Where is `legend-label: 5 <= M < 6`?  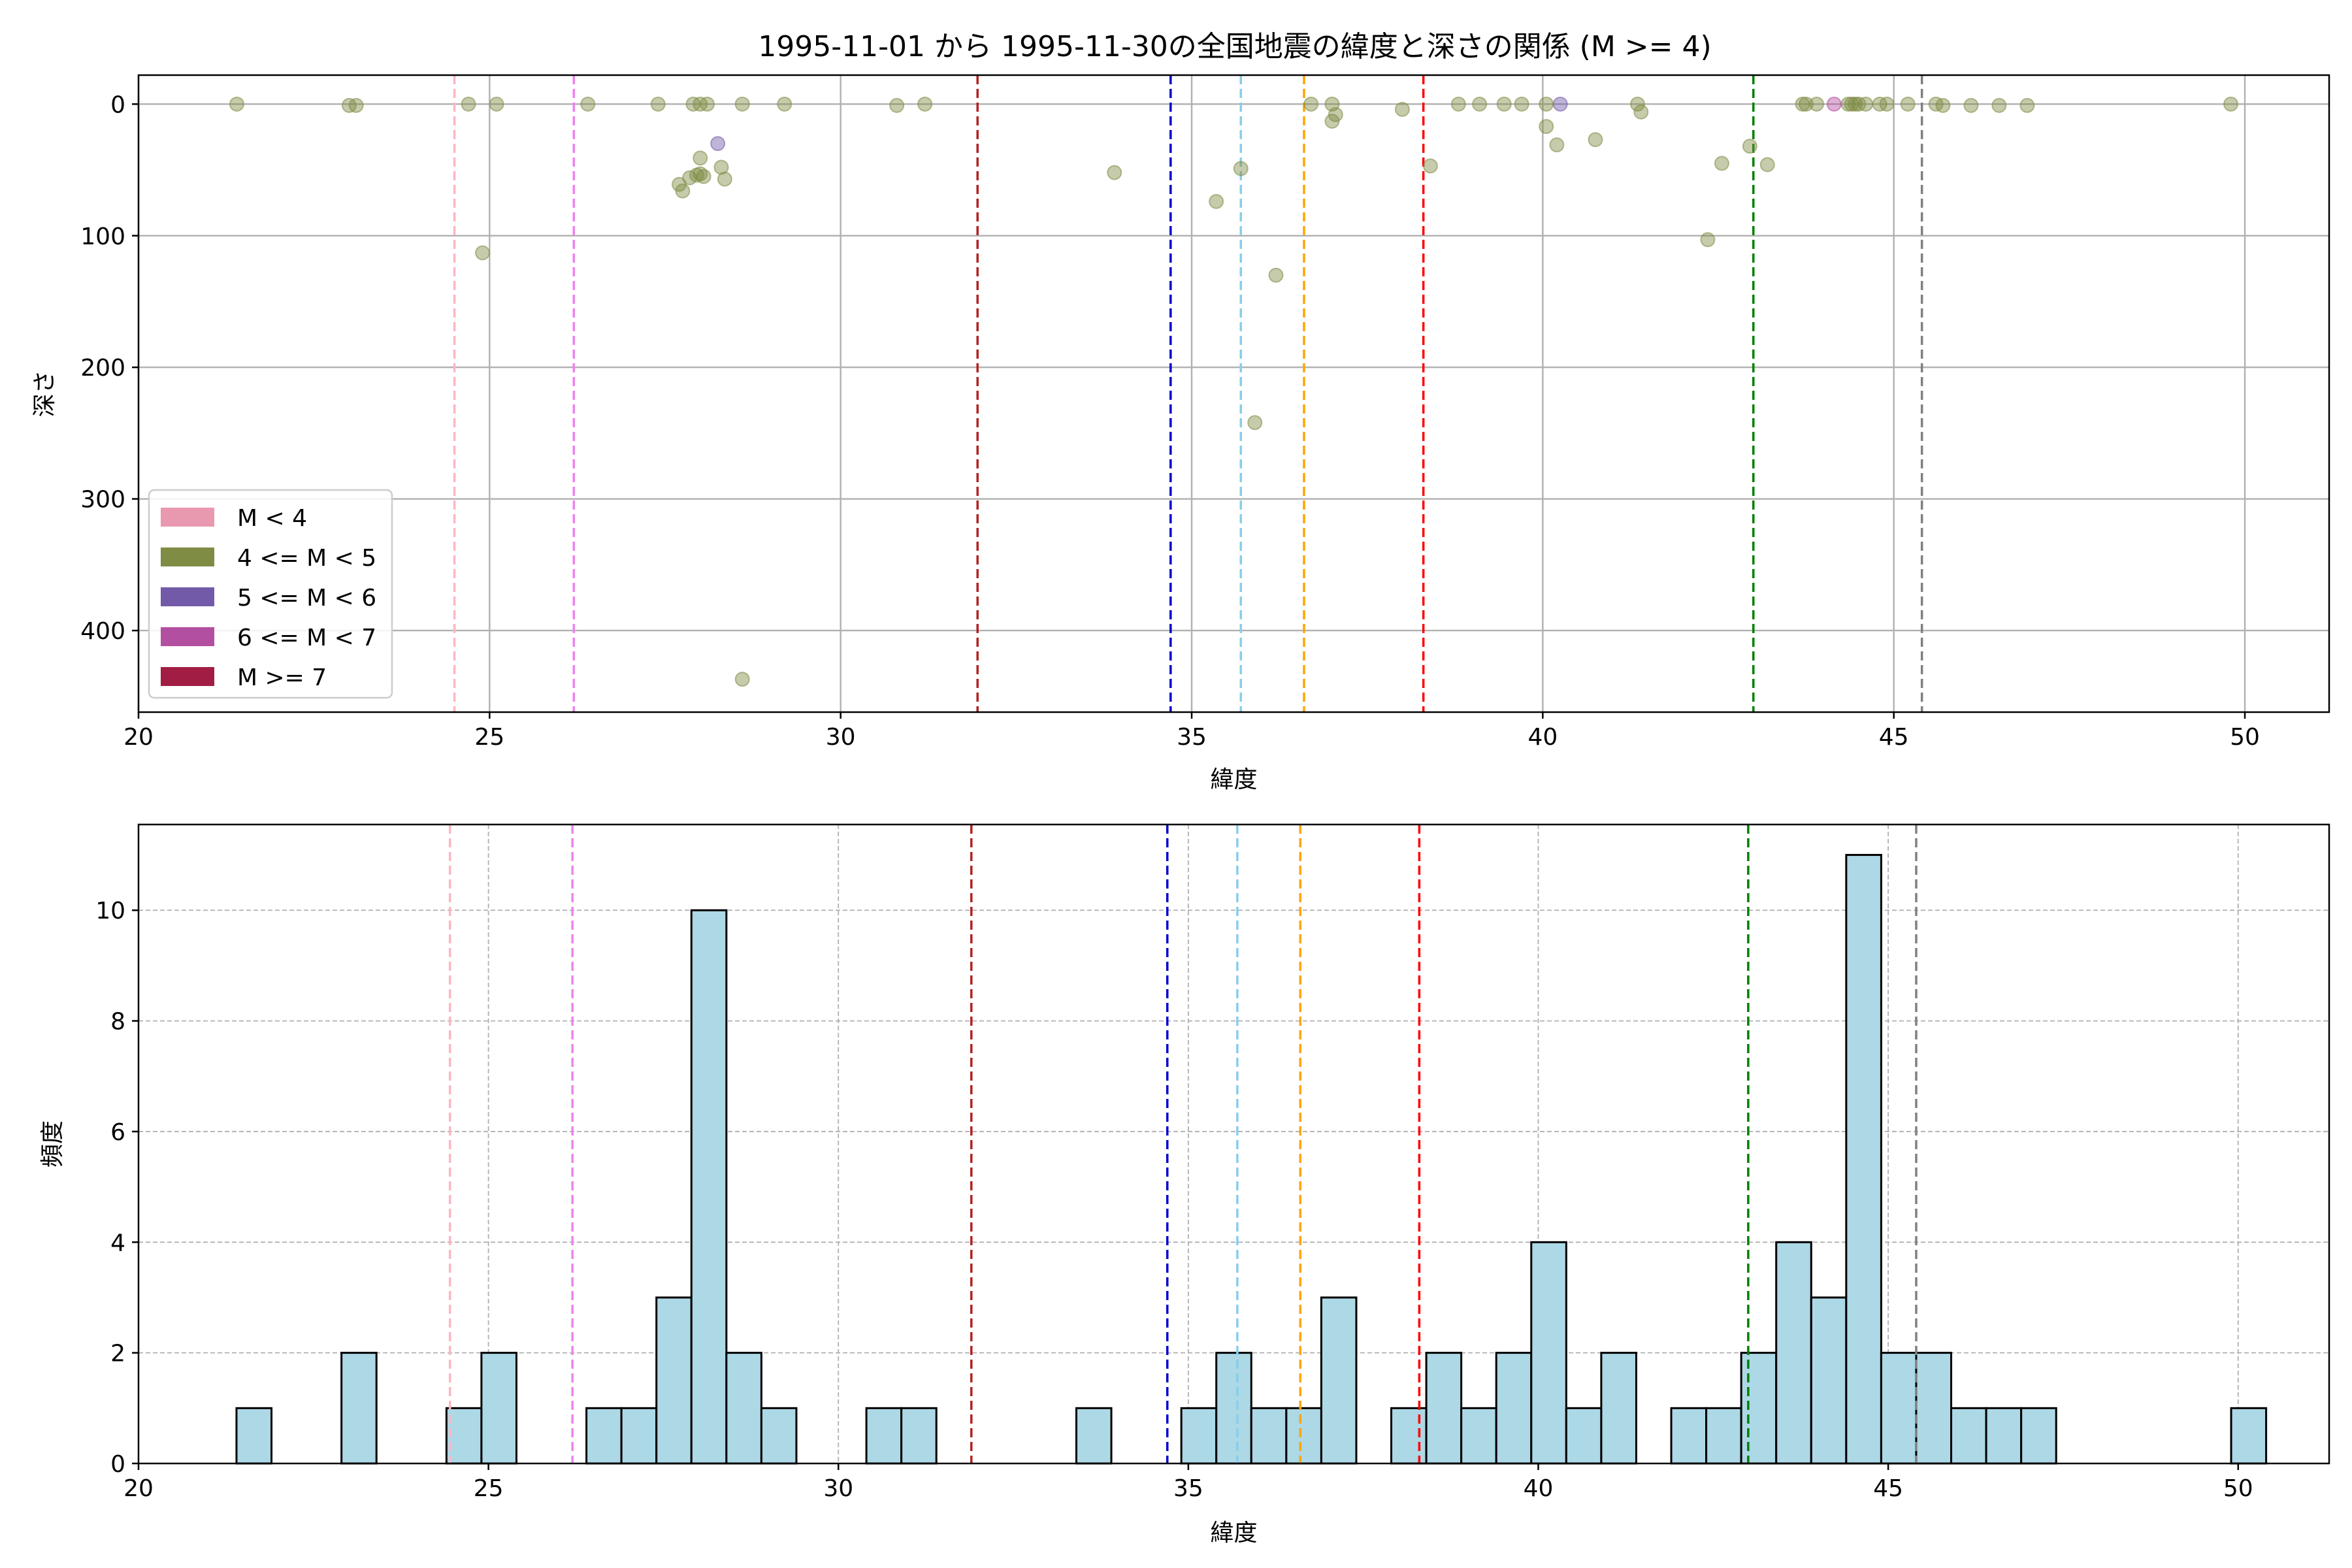
legend-label: 5 <= M < 6 is located at coordinates (306, 598).